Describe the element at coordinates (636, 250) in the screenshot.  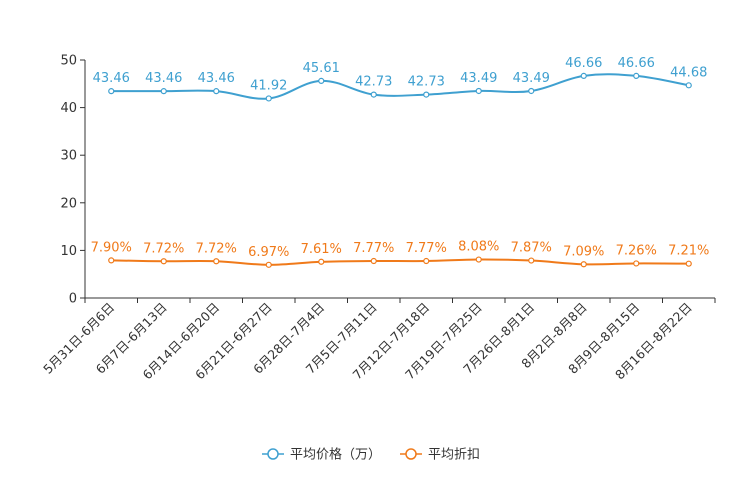
I see `data-label: 7.26%` at that location.